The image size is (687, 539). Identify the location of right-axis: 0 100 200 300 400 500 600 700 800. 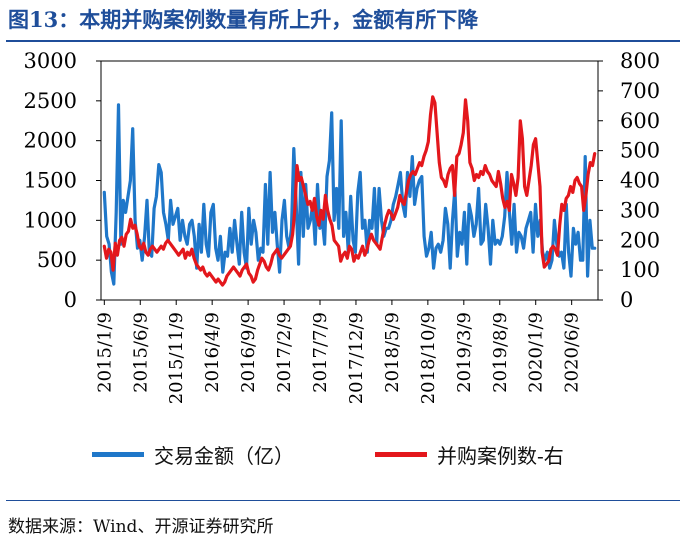
(629, 180).